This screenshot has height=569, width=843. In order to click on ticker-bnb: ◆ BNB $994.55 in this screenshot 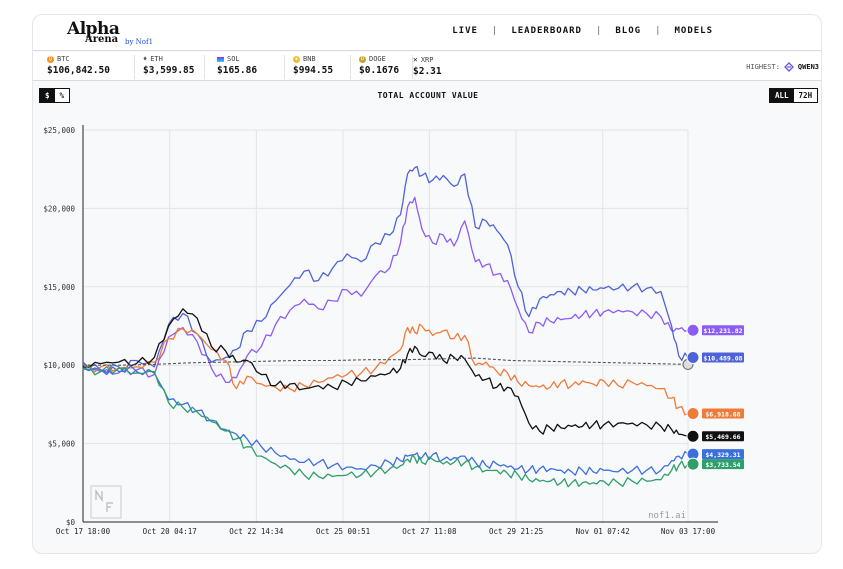, I will do `click(318, 67)`.